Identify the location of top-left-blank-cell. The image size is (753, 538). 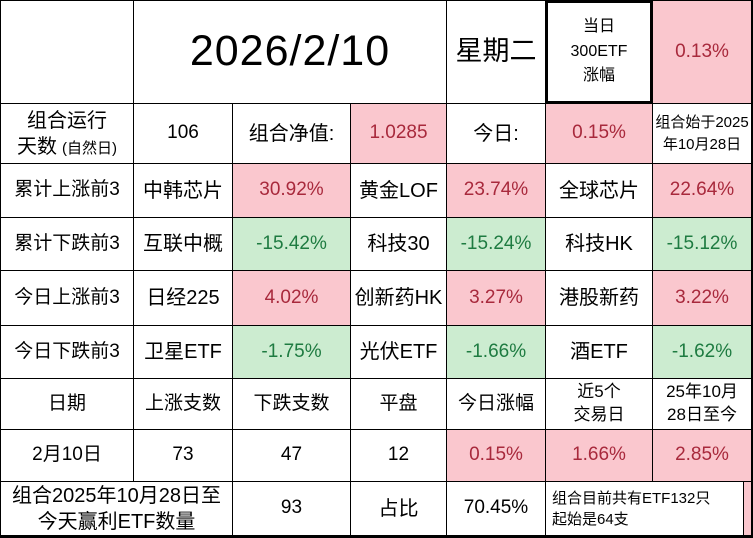
(67, 52).